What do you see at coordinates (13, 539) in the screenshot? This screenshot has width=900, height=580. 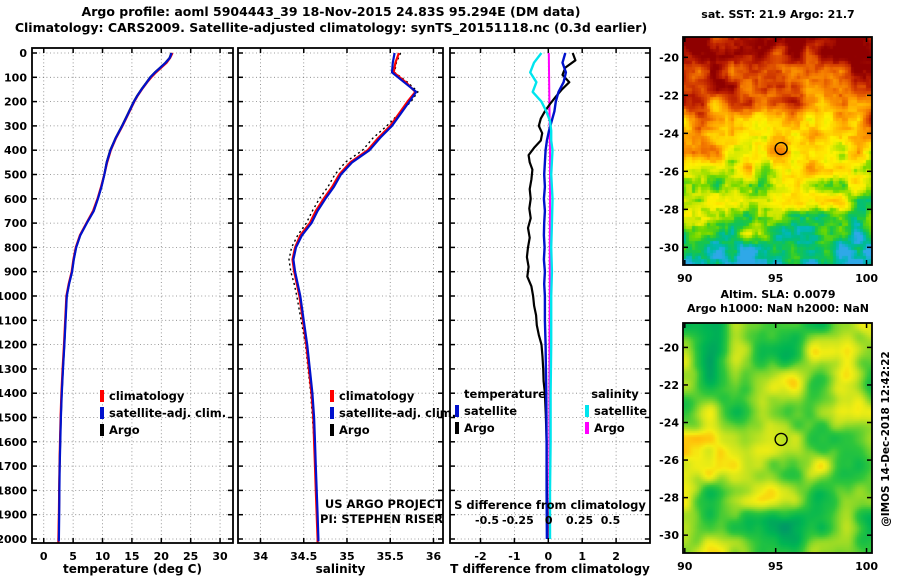 I see `depth-tick-label: 2000` at bounding box center [13, 539].